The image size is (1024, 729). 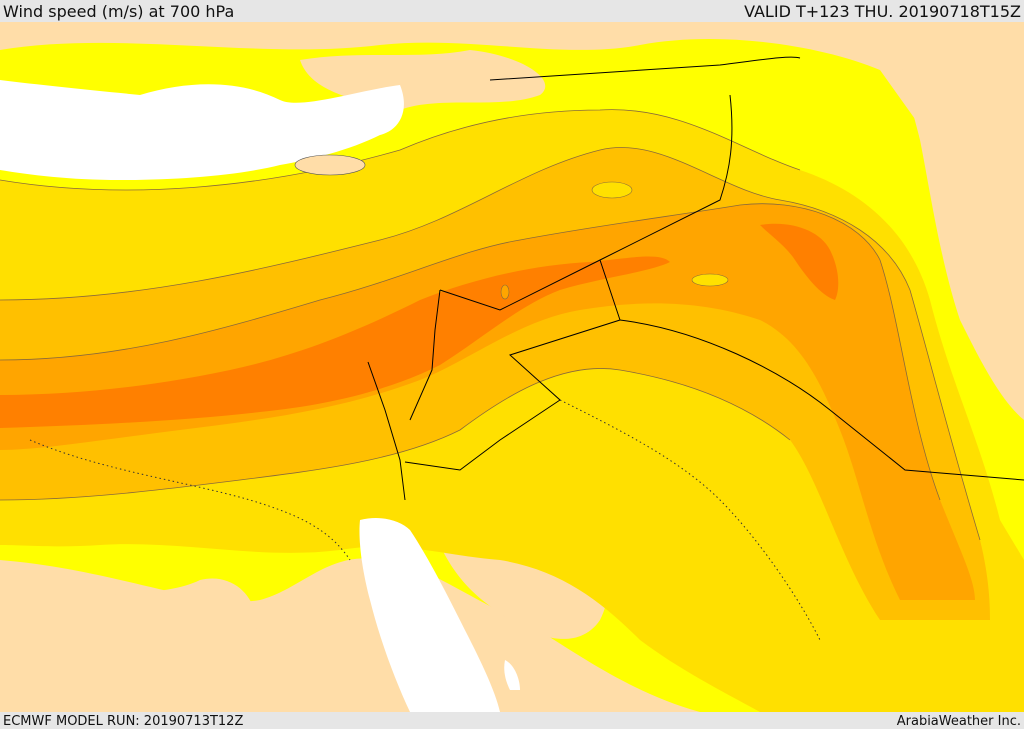 I want to click on wind-core-east, so click(x=799, y=261).